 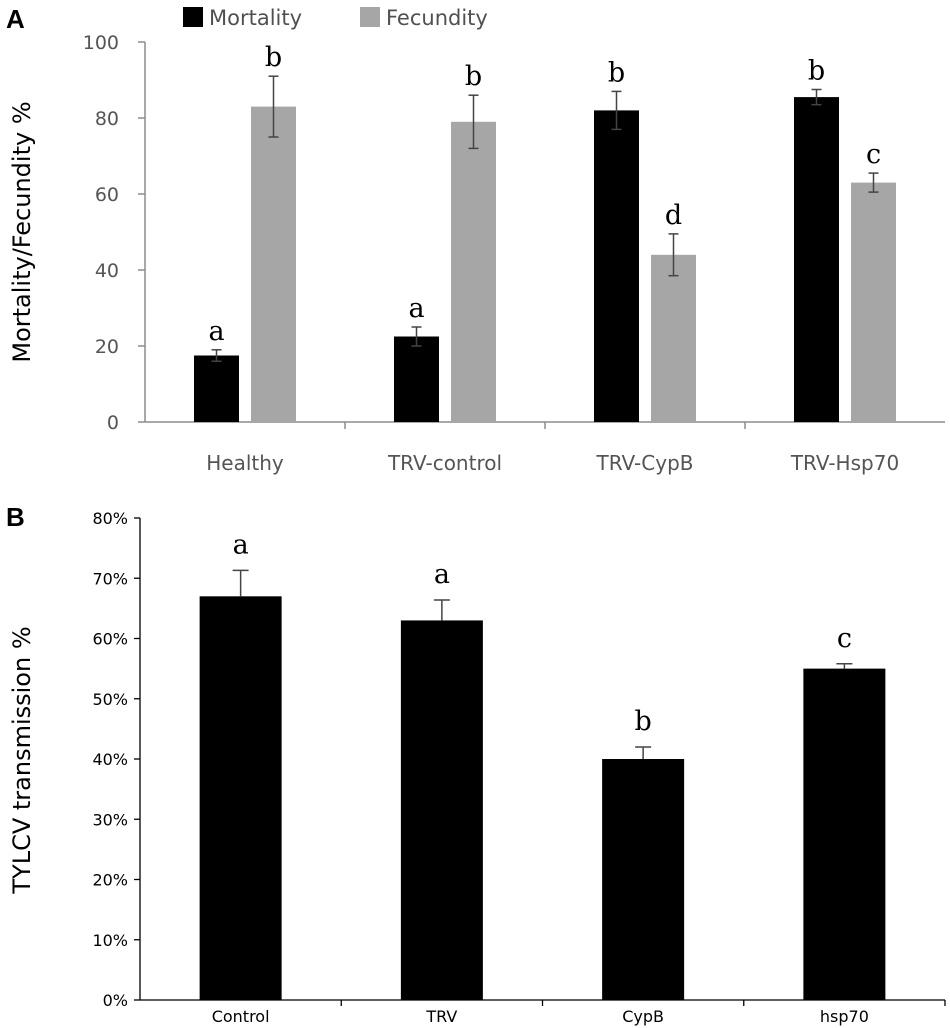 What do you see at coordinates (113, 423) in the screenshot?
I see `y-tick-label-a: 0` at bounding box center [113, 423].